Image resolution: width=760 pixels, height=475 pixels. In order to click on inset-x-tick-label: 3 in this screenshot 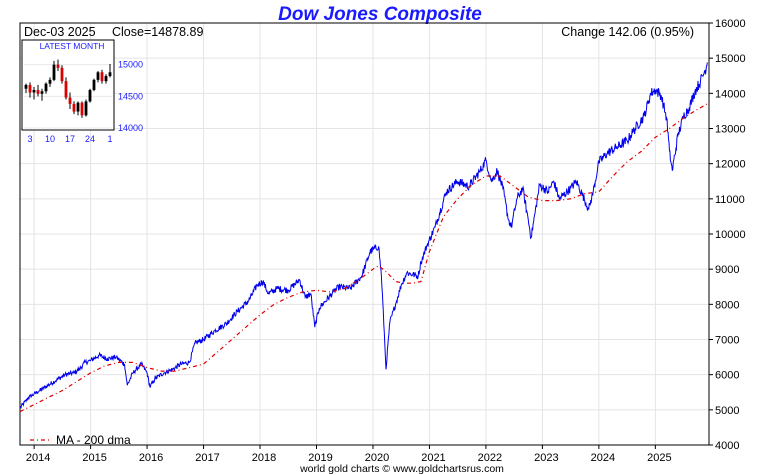, I will do `click(29, 139)`.